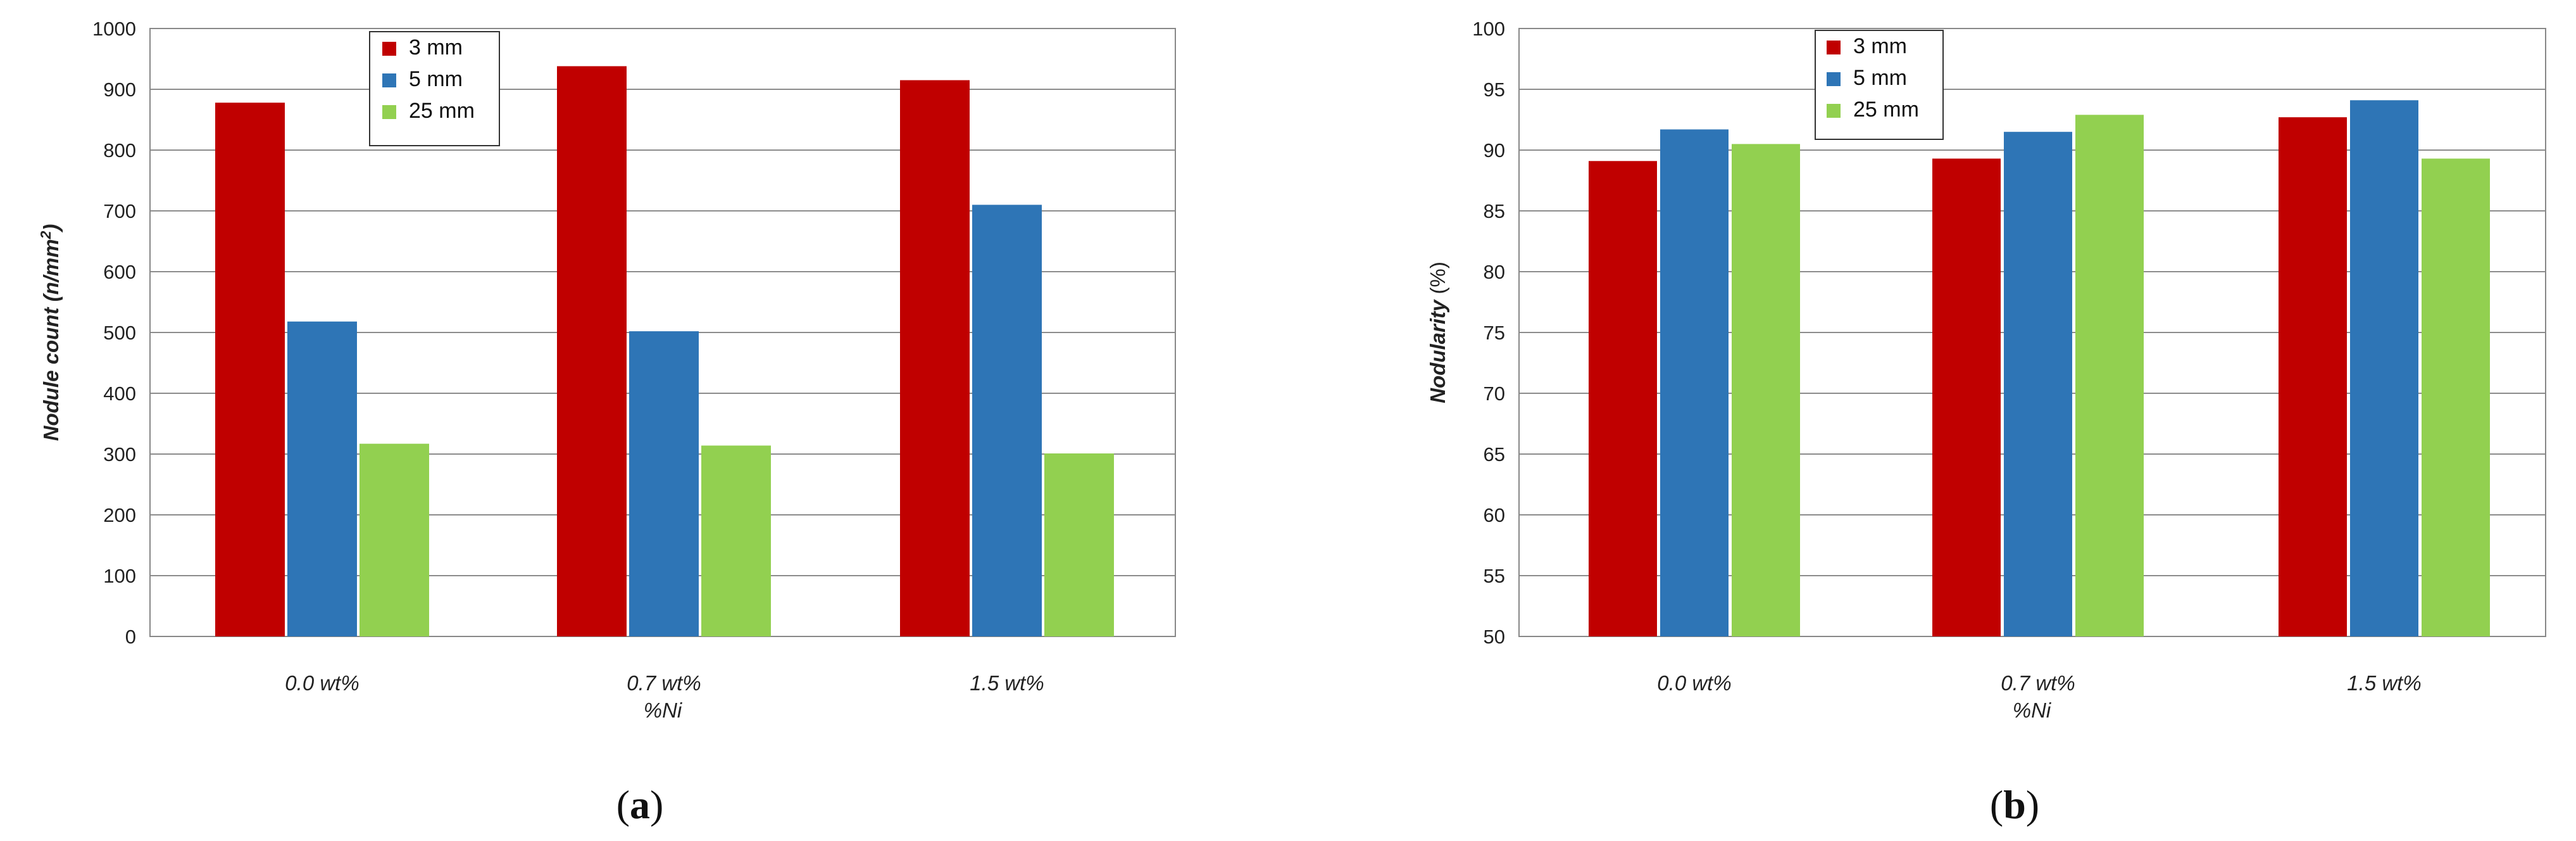 The width and height of the screenshot is (2576, 841). Describe the element at coordinates (1437, 351) in the screenshot. I see `y-axis-label-main: Nodularity` at that location.